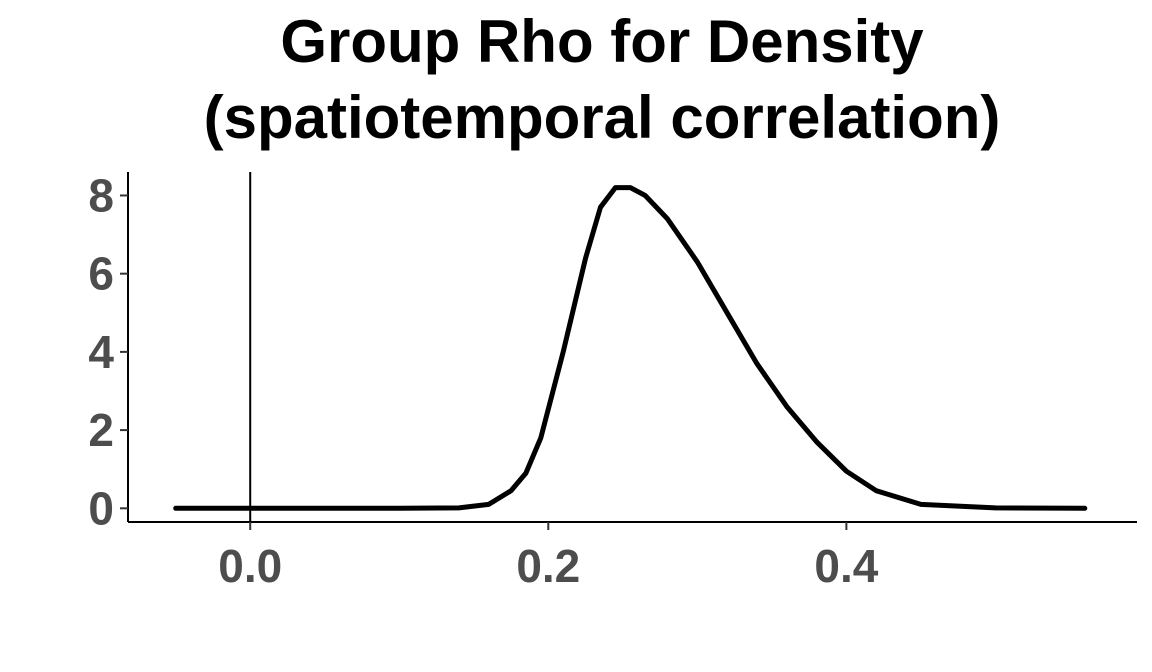 Image resolution: width=1152 pixels, height=672 pixels. Describe the element at coordinates (602, 117) in the screenshot. I see `chart-title-line-2: (spatiotemporal correlation)` at that location.